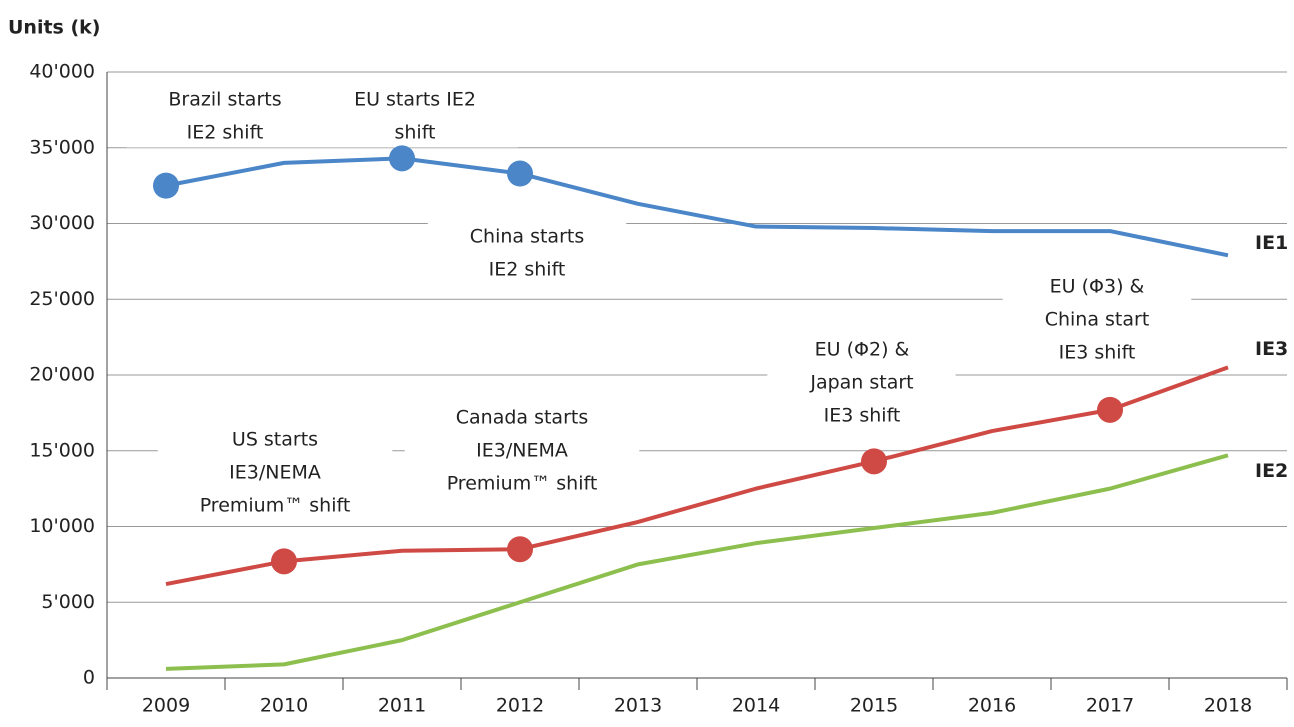 This screenshot has height=727, width=1294. Describe the element at coordinates (68, 602) in the screenshot. I see `y-tick-label: 5'000` at that location.